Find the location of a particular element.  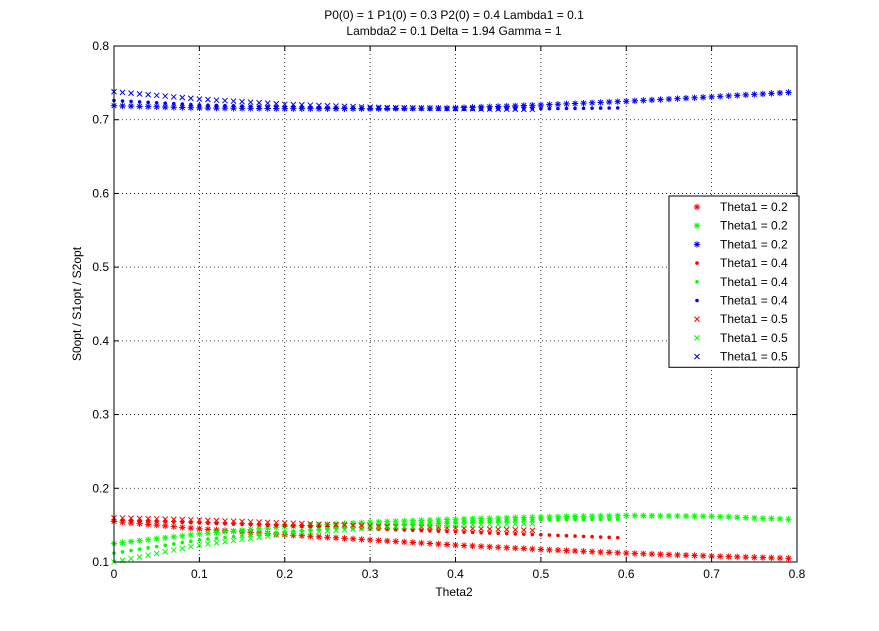

chart-title-line-2: Lambda2 = 0.1 Delta = 1.94 Gamma = 1 is located at coordinates (453, 31).